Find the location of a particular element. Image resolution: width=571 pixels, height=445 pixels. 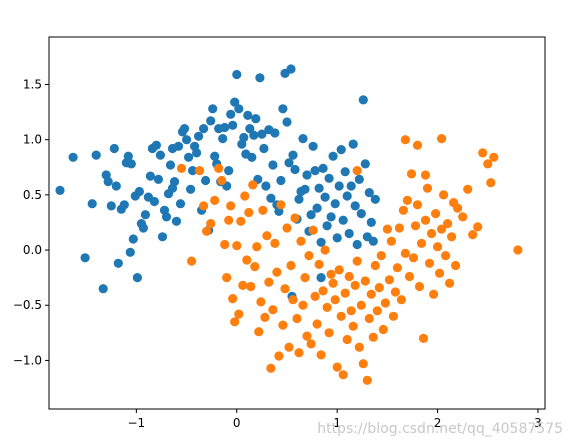

x-tick-label: 2 is located at coordinates (438, 423).